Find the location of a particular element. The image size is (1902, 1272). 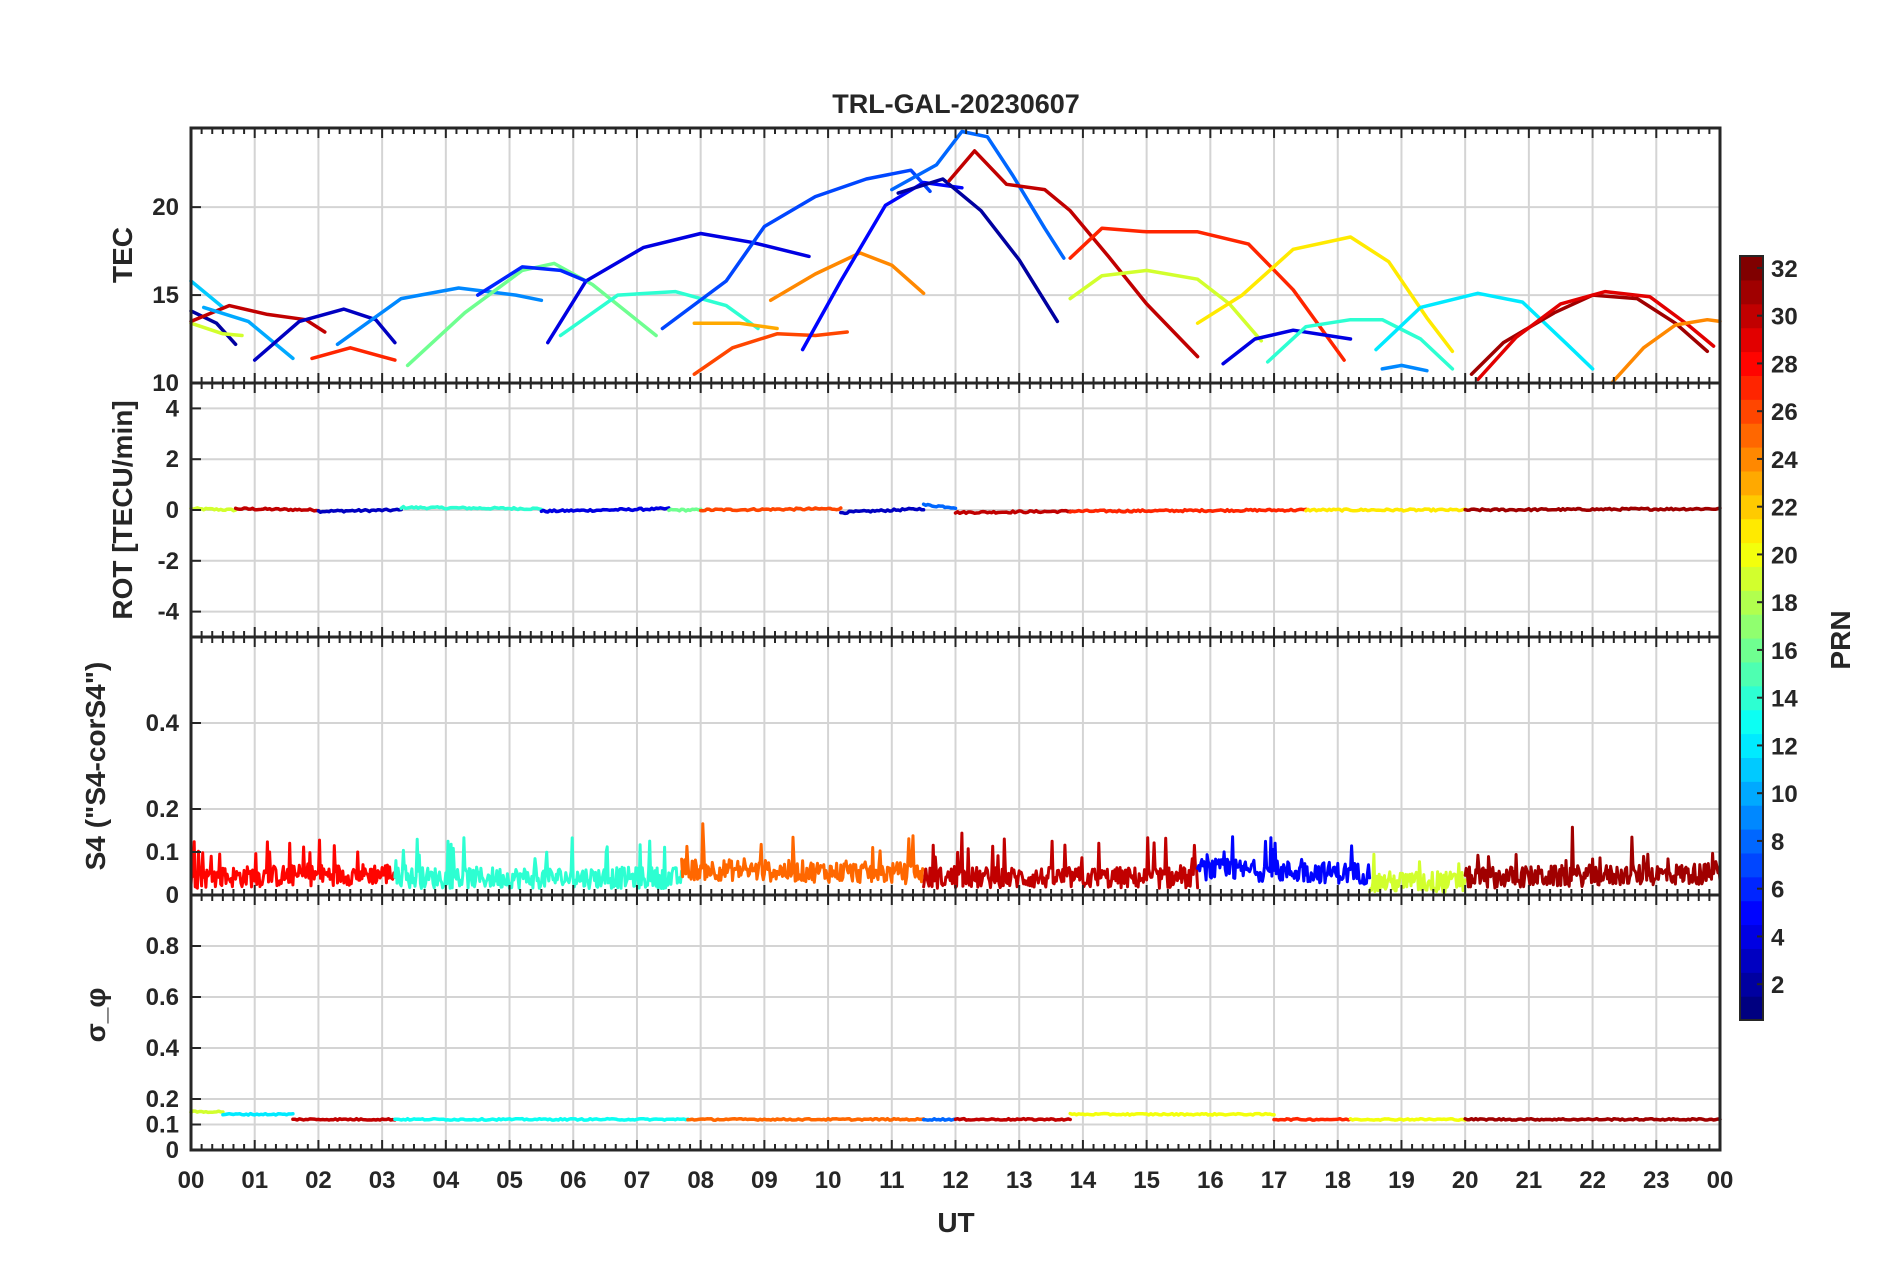

y-tick-label: 0.6 is located at coordinates (162, 997).